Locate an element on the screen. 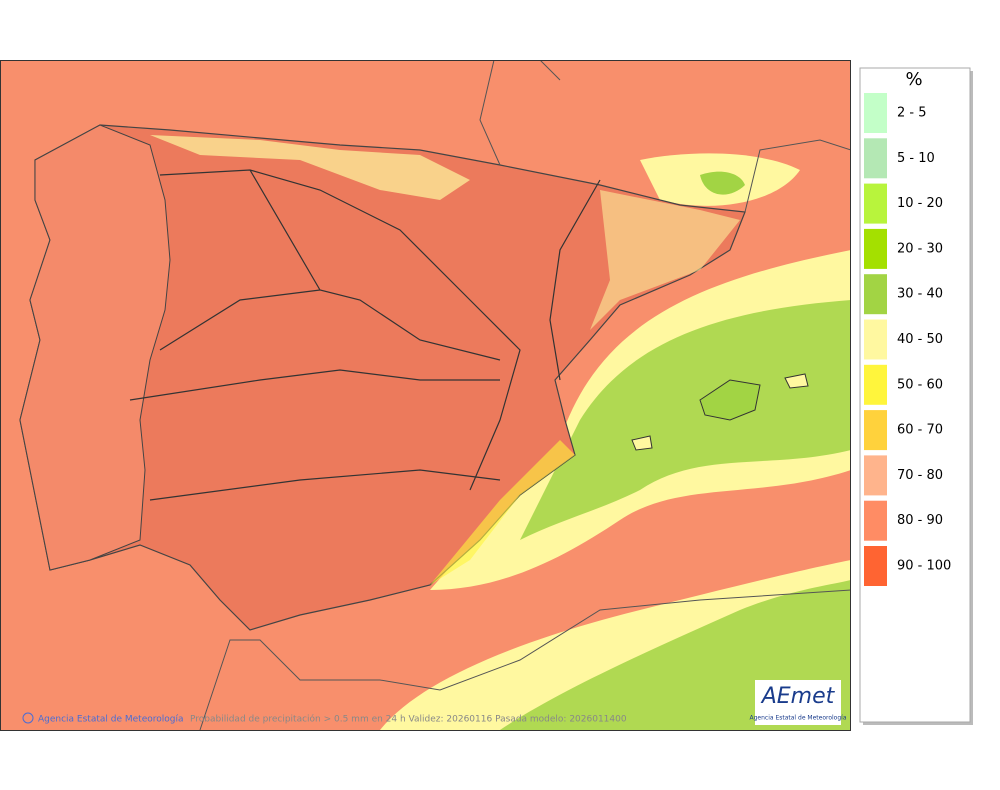  legend-label: 30 - 40 is located at coordinates (920, 294).